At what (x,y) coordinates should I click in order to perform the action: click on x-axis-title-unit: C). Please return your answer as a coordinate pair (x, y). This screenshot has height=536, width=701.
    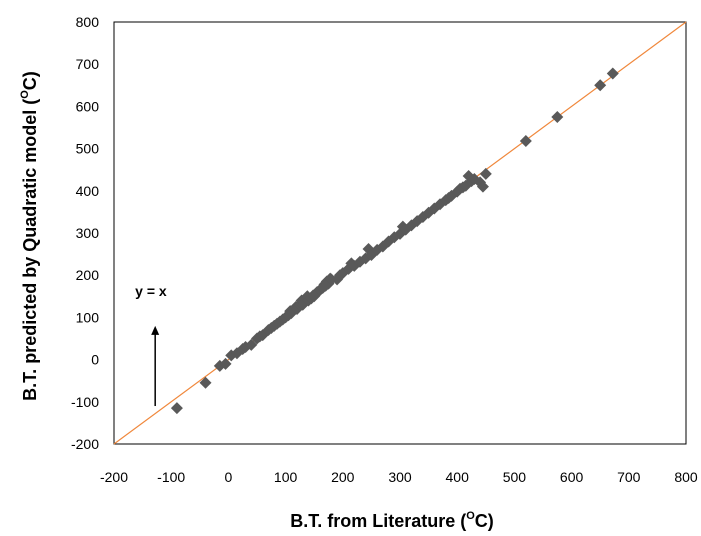
    Looking at the image, I should click on (484, 521).